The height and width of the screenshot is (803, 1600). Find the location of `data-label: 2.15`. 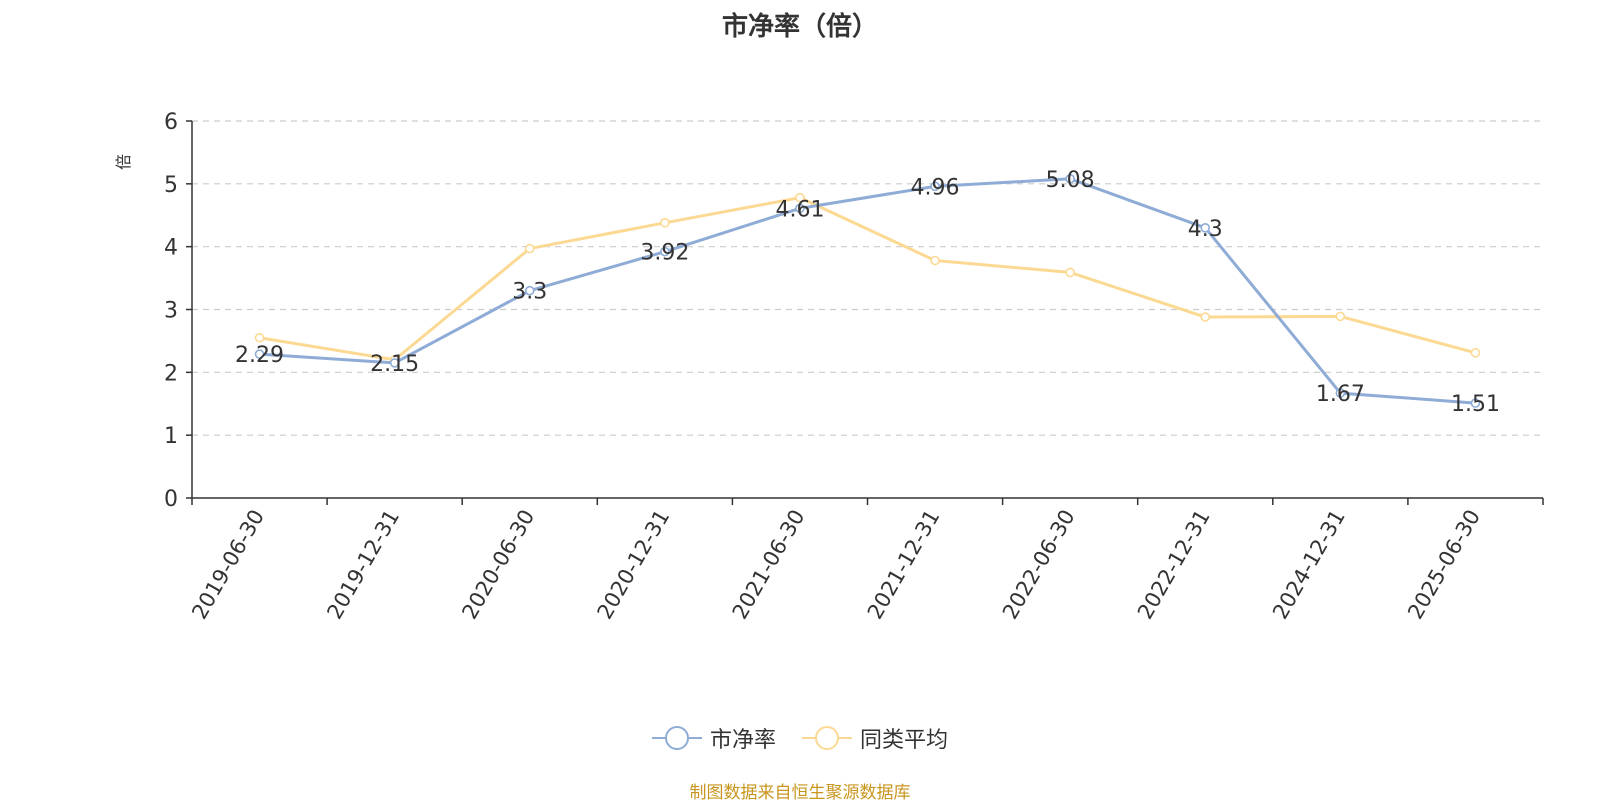

data-label: 2.15 is located at coordinates (394, 364).